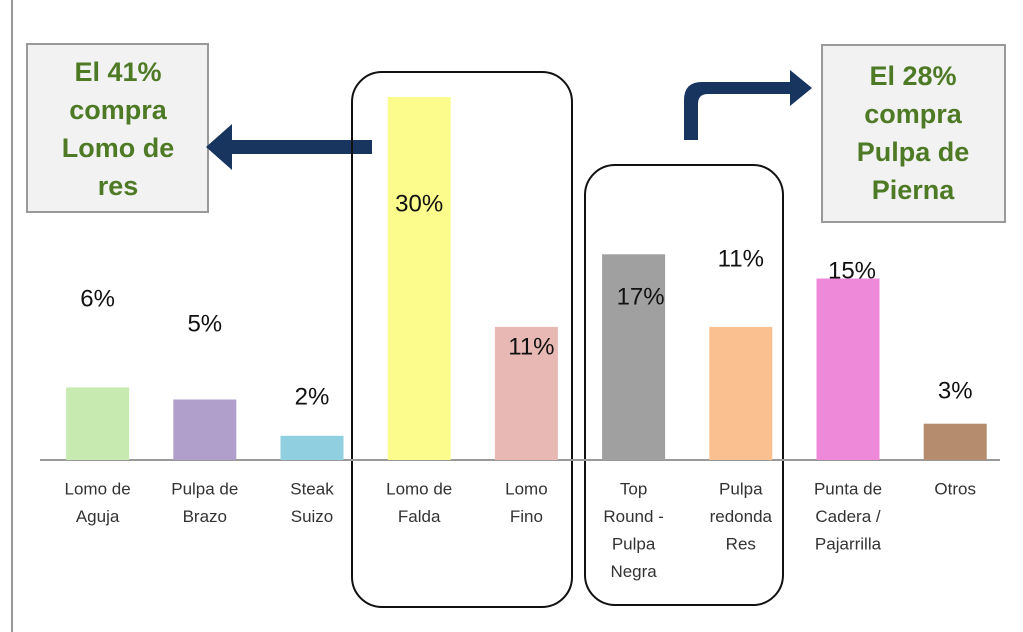 This screenshot has width=1023, height=632. I want to click on x-tick-label: Fino, so click(526, 516).